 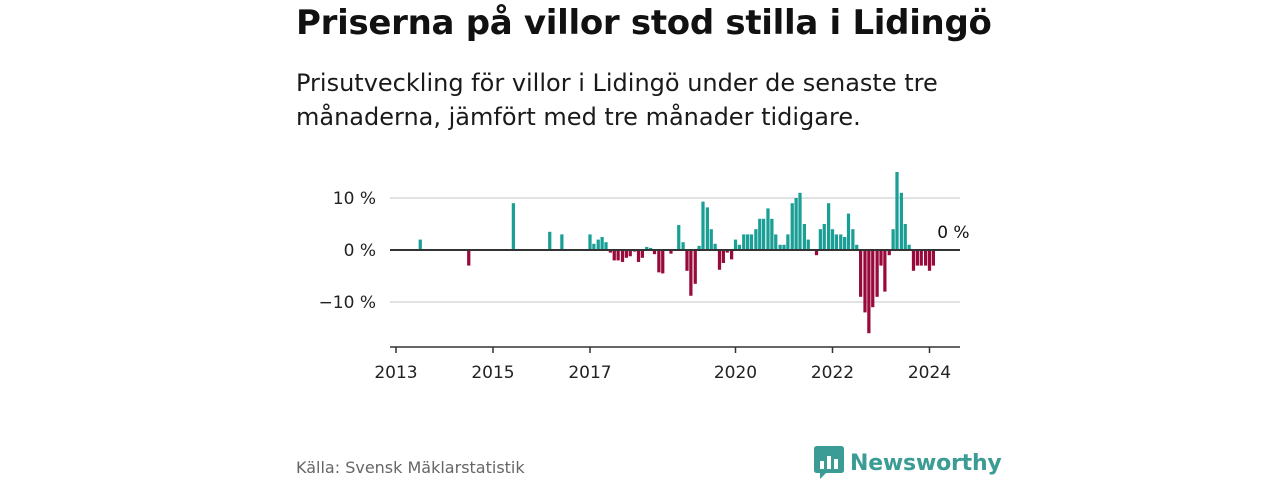 What do you see at coordinates (735, 373) in the screenshot?
I see `x-tick-label: 2020` at bounding box center [735, 373].